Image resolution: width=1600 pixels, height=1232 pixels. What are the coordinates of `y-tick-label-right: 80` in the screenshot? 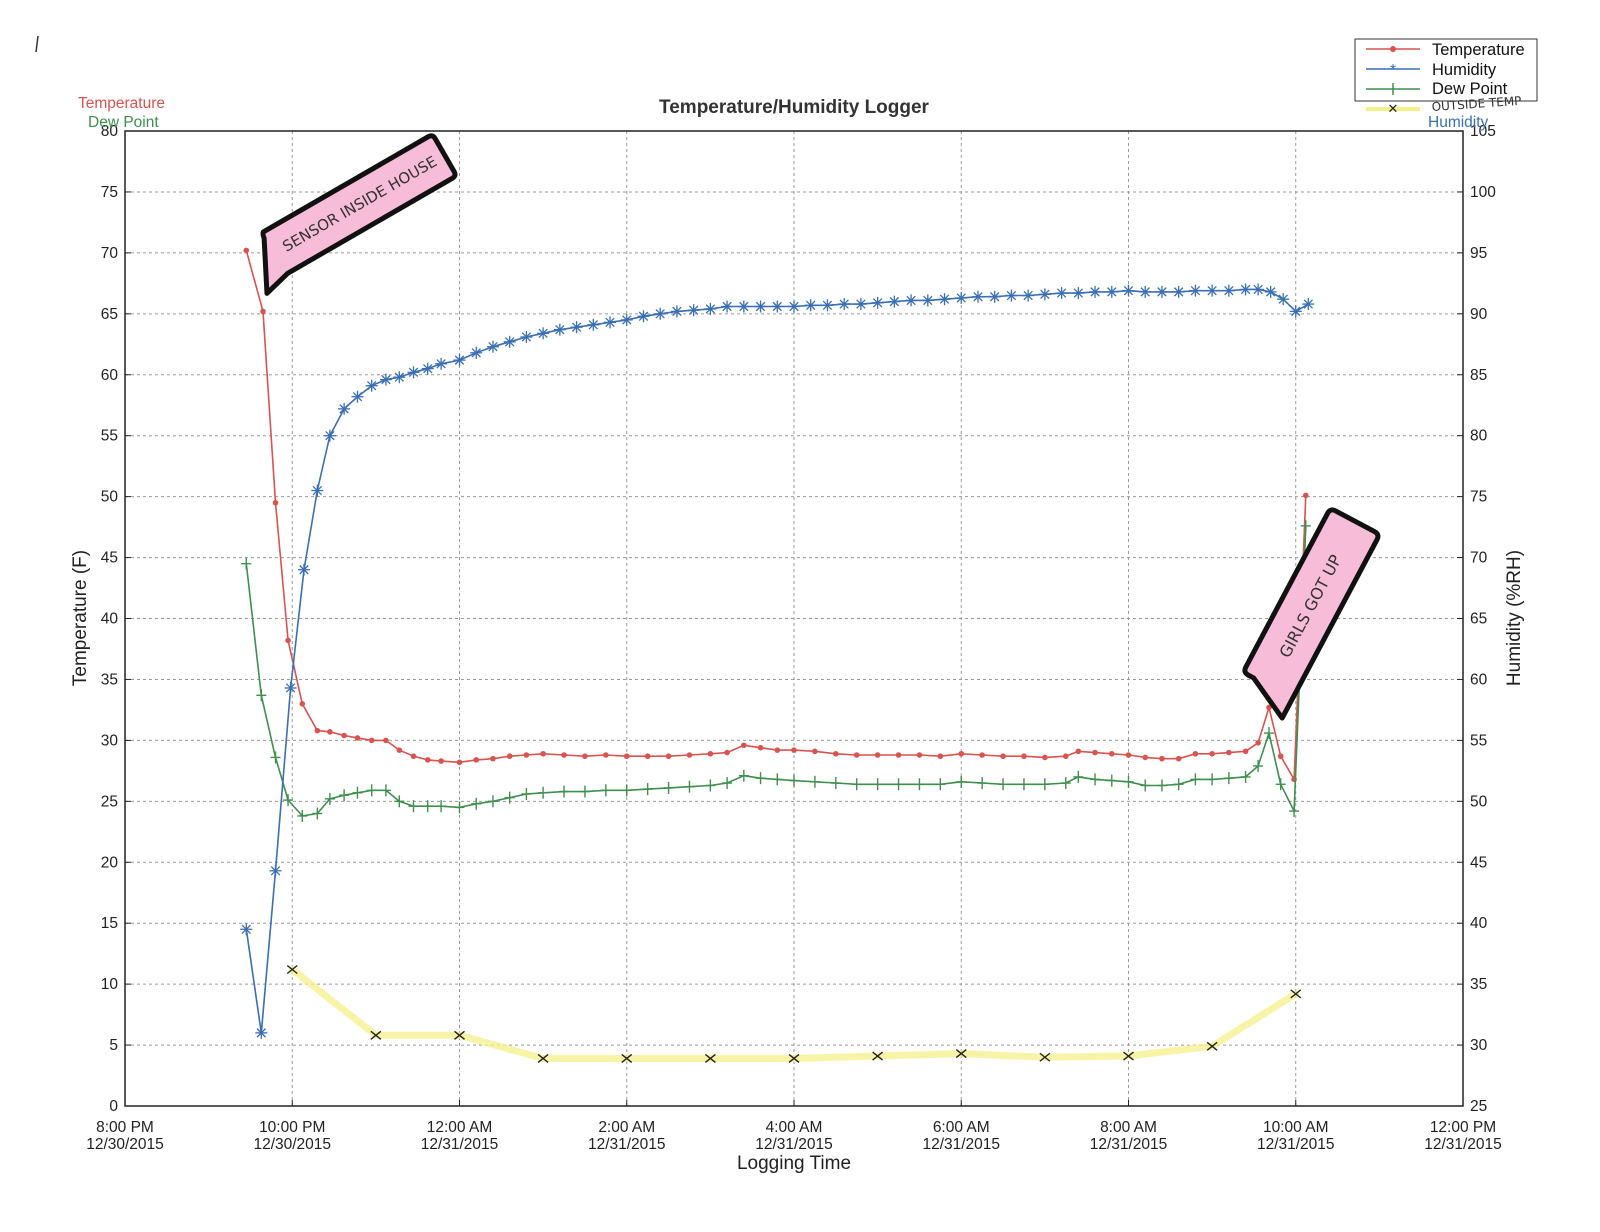 It's located at (1479, 436).